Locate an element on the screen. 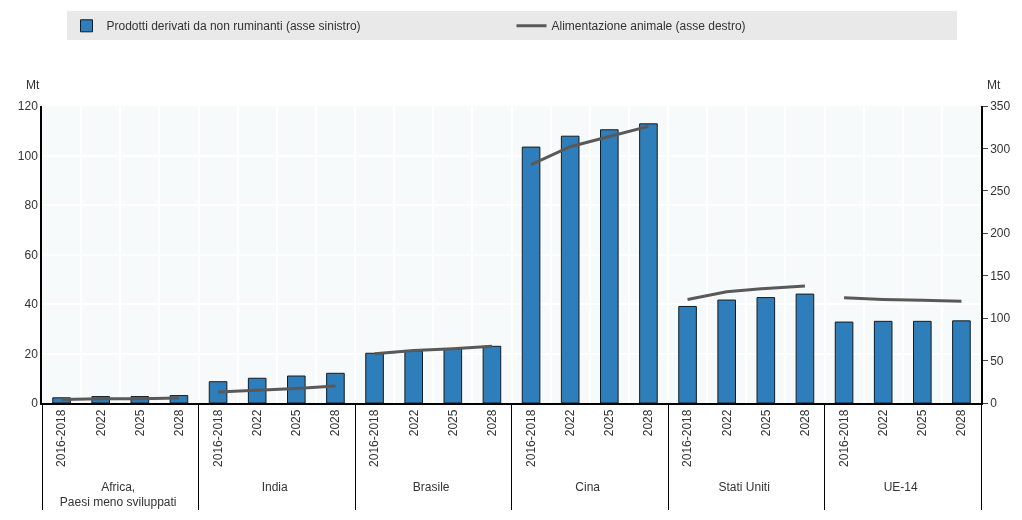 The image size is (1022, 520). y2-tick-label: 200 is located at coordinates (1000, 233).